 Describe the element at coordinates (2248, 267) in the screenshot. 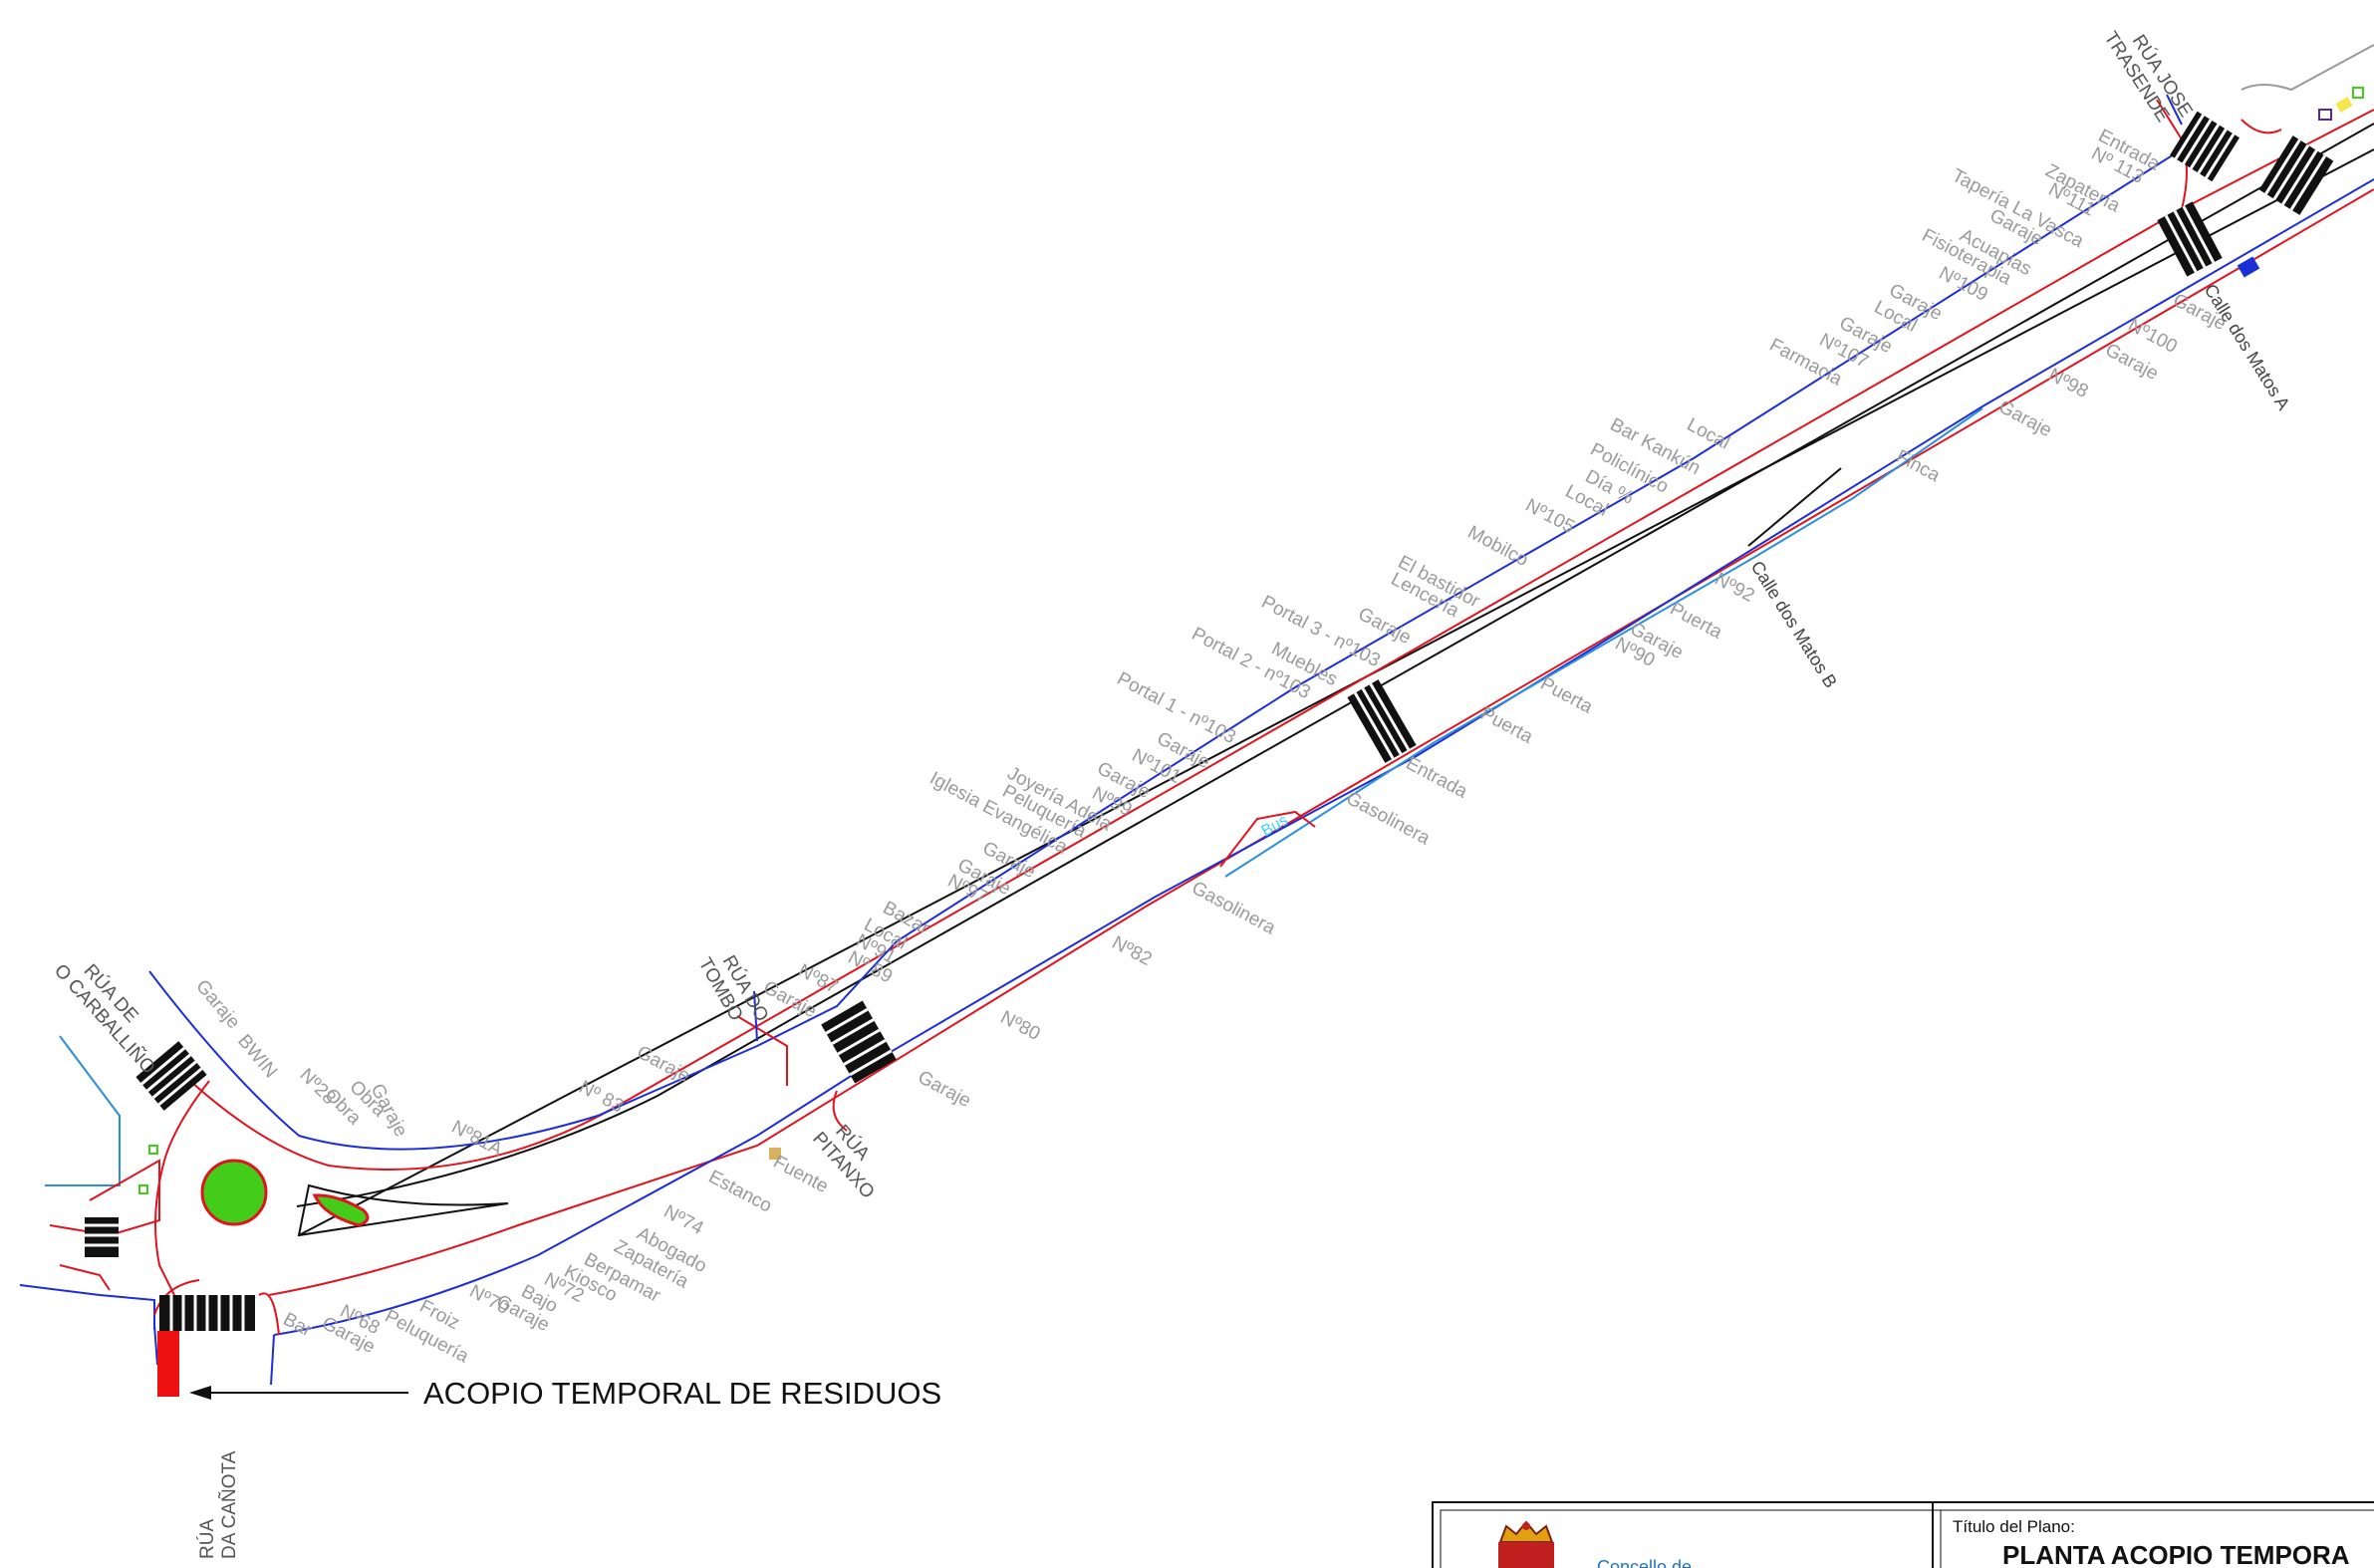

I see `blue-marker` at that location.